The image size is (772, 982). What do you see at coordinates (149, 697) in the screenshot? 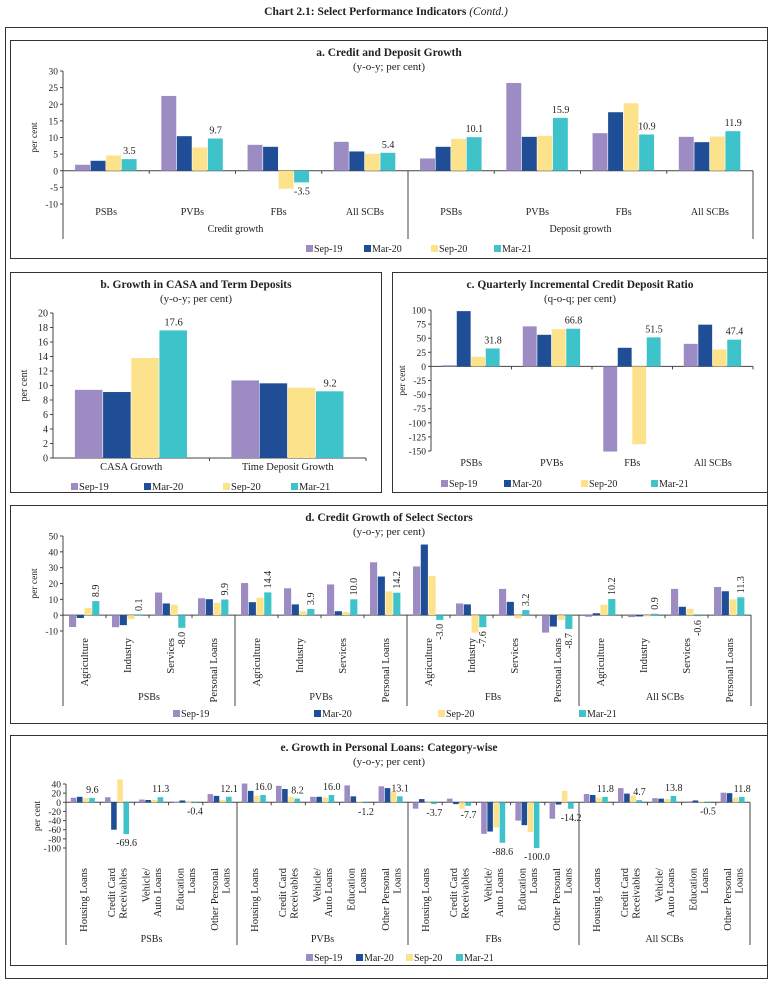
I see `group-label: PSBs` at bounding box center [149, 697].